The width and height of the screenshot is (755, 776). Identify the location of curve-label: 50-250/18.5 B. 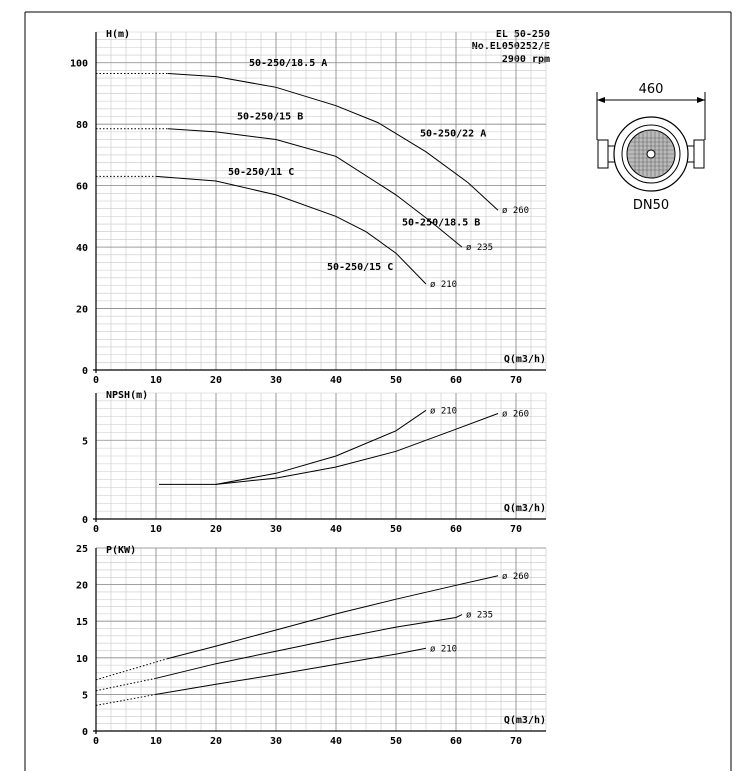
(441, 223).